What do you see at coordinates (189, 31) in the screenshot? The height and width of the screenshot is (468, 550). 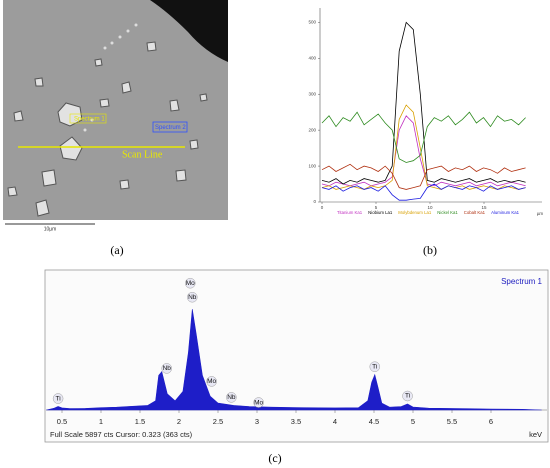 I see `dark-region` at bounding box center [189, 31].